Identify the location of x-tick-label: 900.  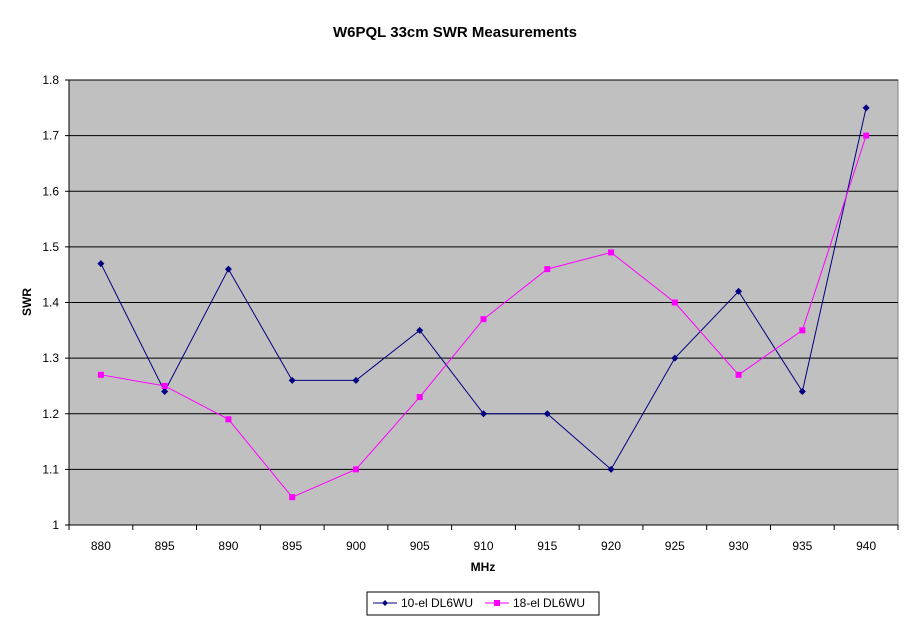
(356, 546).